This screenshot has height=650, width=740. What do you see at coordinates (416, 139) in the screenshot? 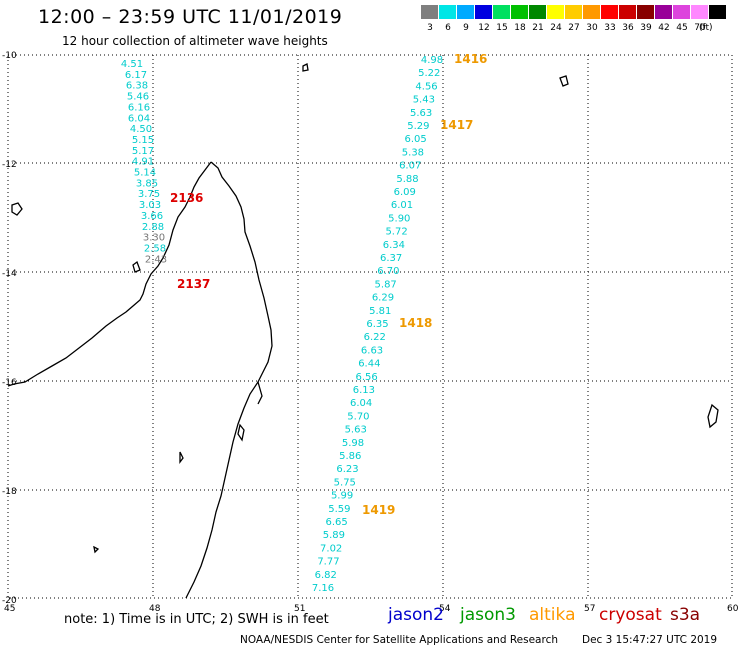
I see `wave-height-value: 6.05` at bounding box center [416, 139].